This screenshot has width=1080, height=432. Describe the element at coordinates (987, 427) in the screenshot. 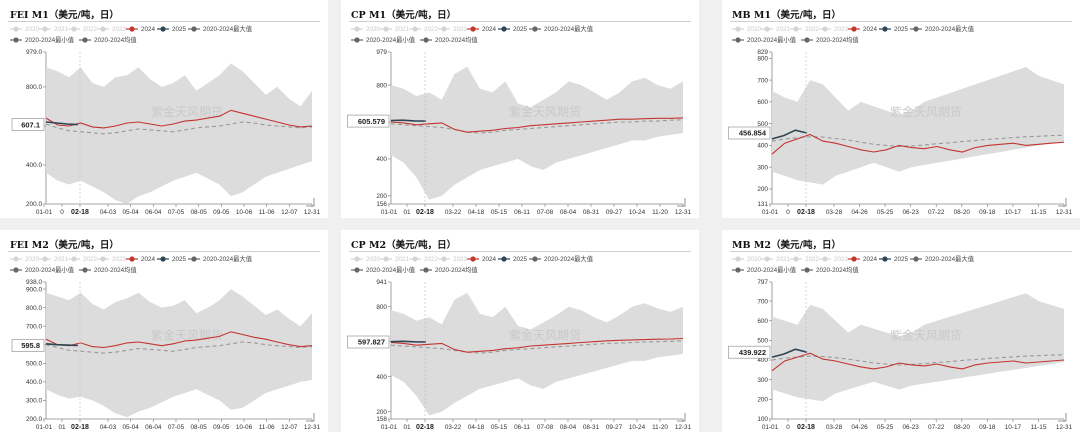

I see `x-tick-label: 09-18` at that location.